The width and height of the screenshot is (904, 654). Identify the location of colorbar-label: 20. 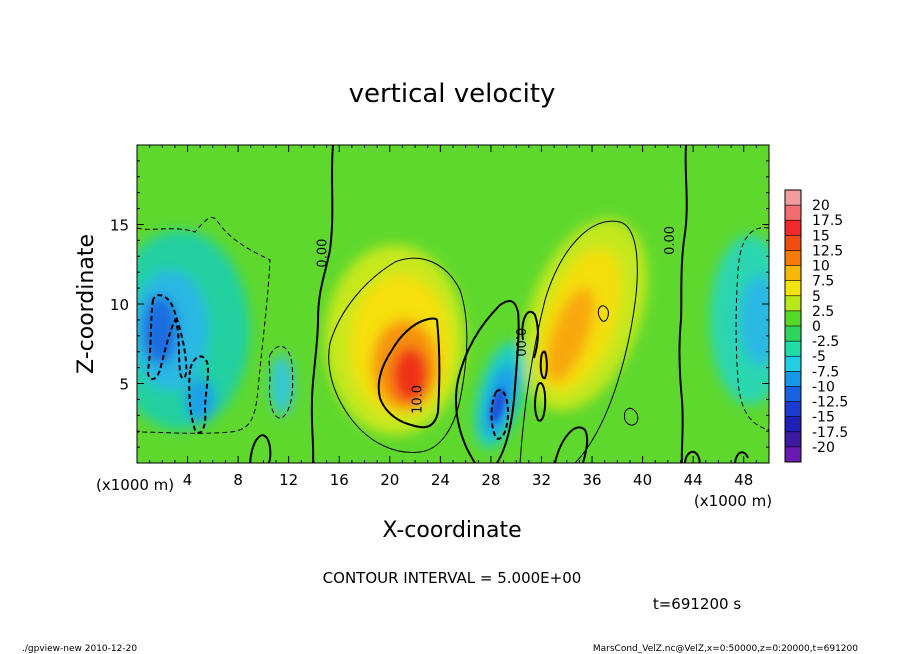
(821, 206).